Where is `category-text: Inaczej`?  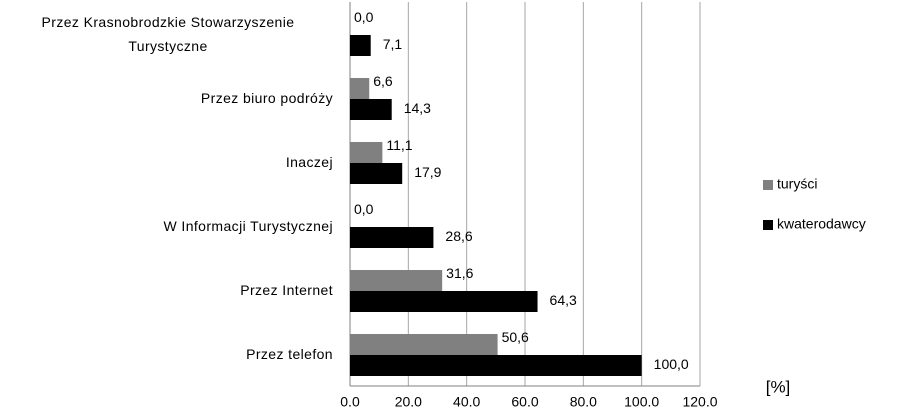
category-text: Inaczej is located at coordinates (309, 162).